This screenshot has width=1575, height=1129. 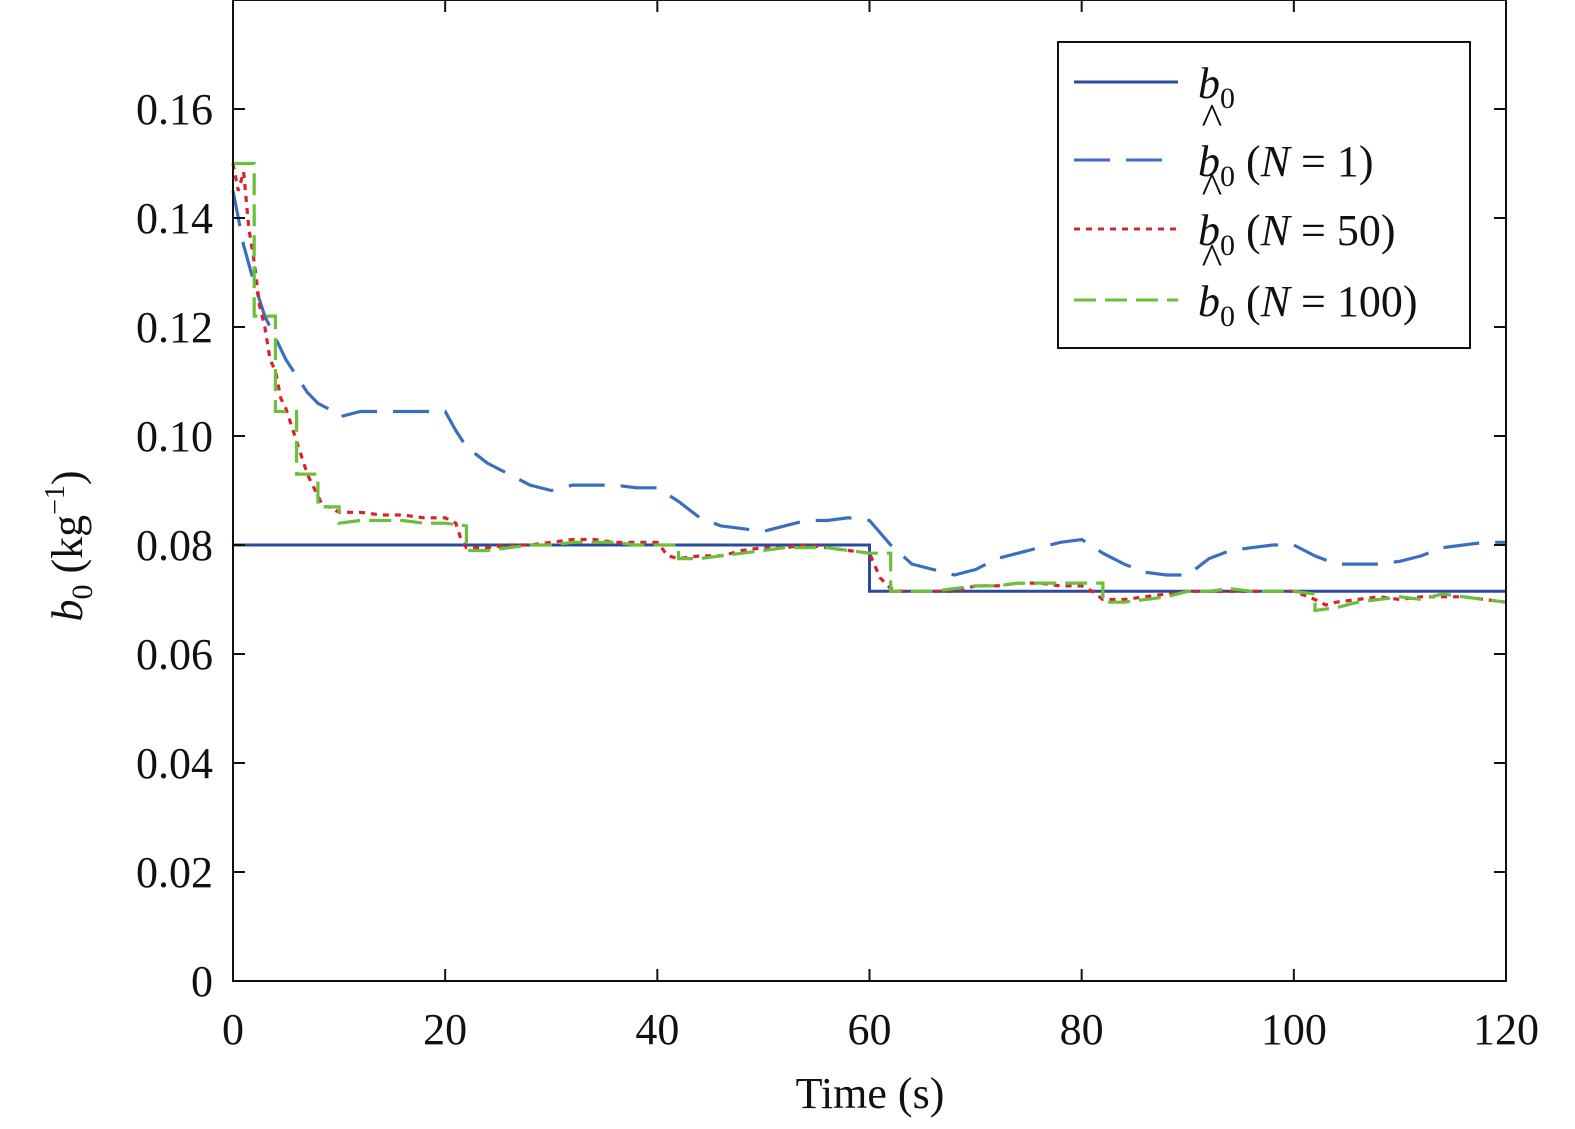 I want to click on x-tick-label: 0, so click(x=233, y=1029).